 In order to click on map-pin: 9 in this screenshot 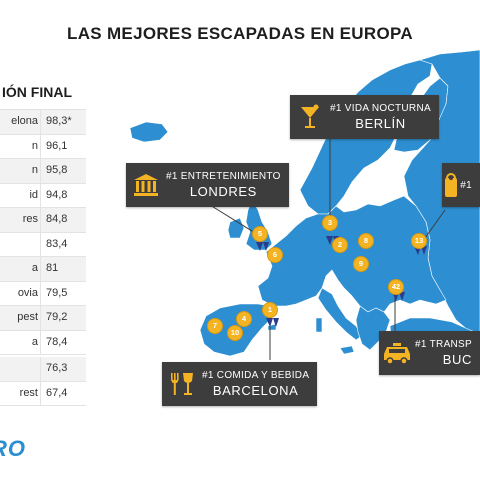, I will do `click(361, 264)`.